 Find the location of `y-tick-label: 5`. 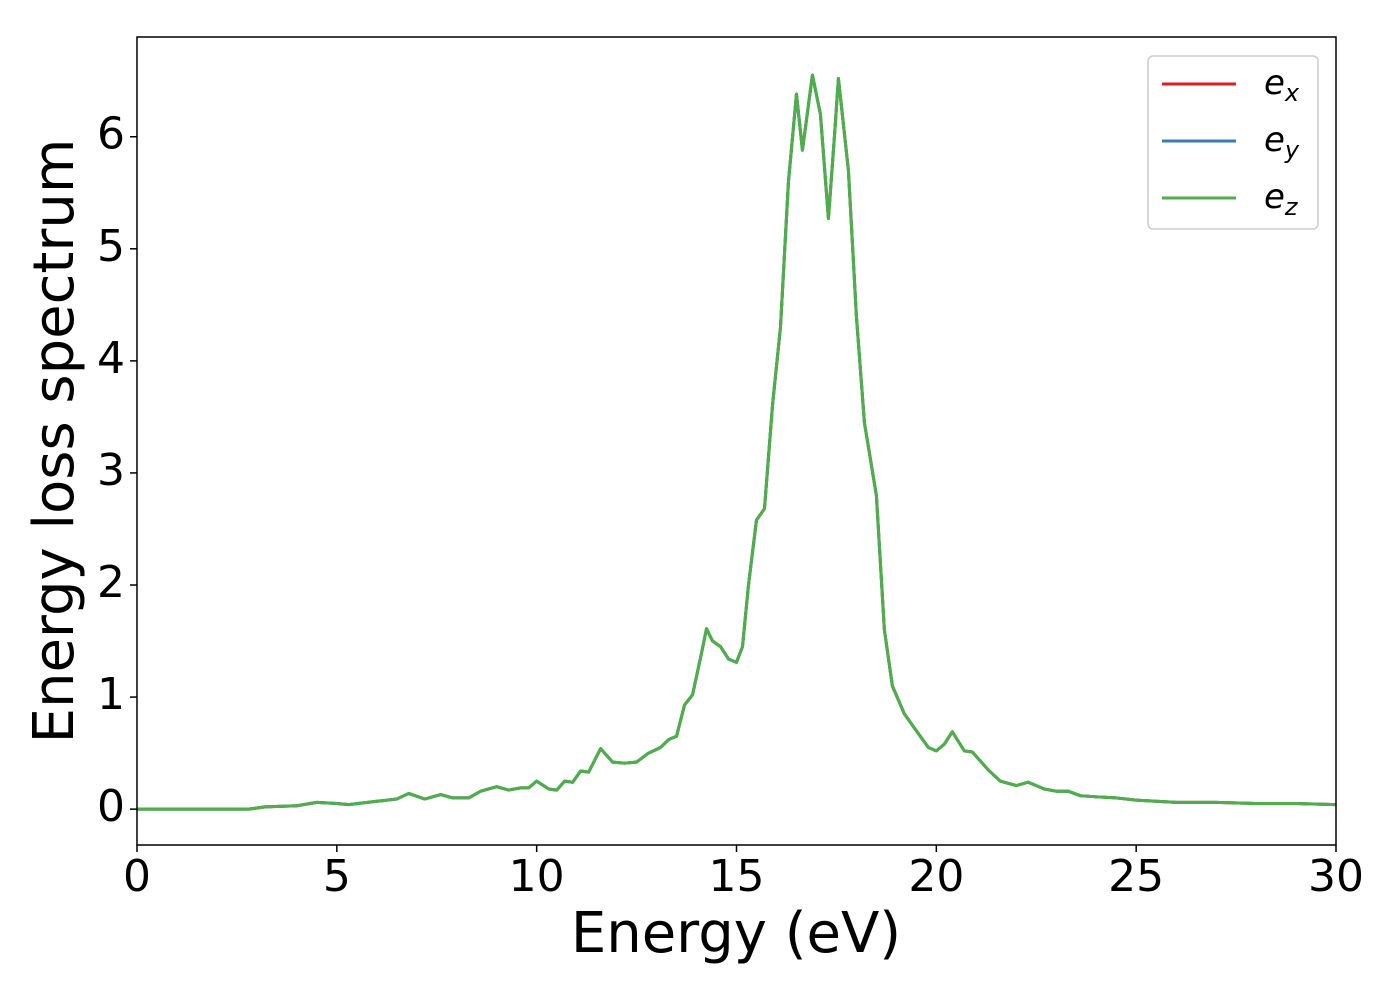

y-tick-label: 5 is located at coordinates (111, 246).